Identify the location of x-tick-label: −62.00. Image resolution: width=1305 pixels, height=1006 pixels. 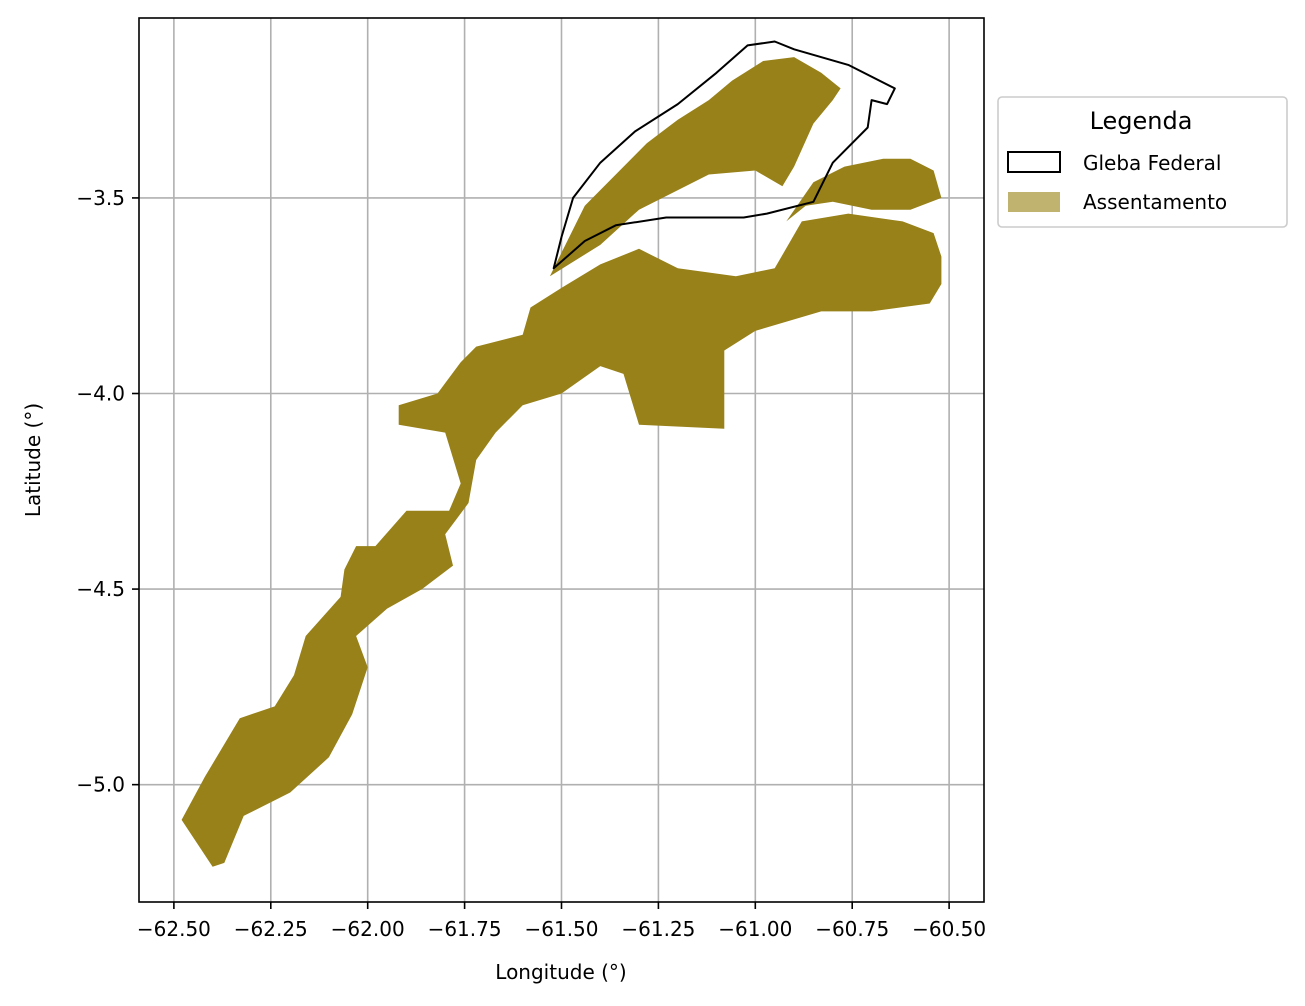
(368, 929).